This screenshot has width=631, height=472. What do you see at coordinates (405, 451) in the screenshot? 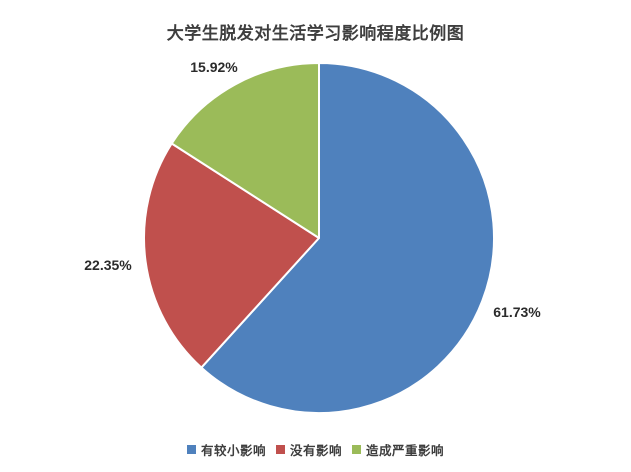
I see `legend-label-severe-impact: 造成严重影响` at bounding box center [405, 451].